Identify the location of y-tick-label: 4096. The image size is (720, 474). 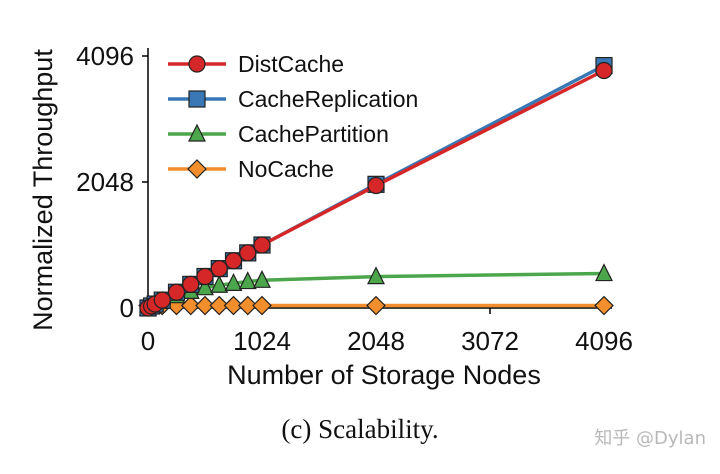
(105, 56).